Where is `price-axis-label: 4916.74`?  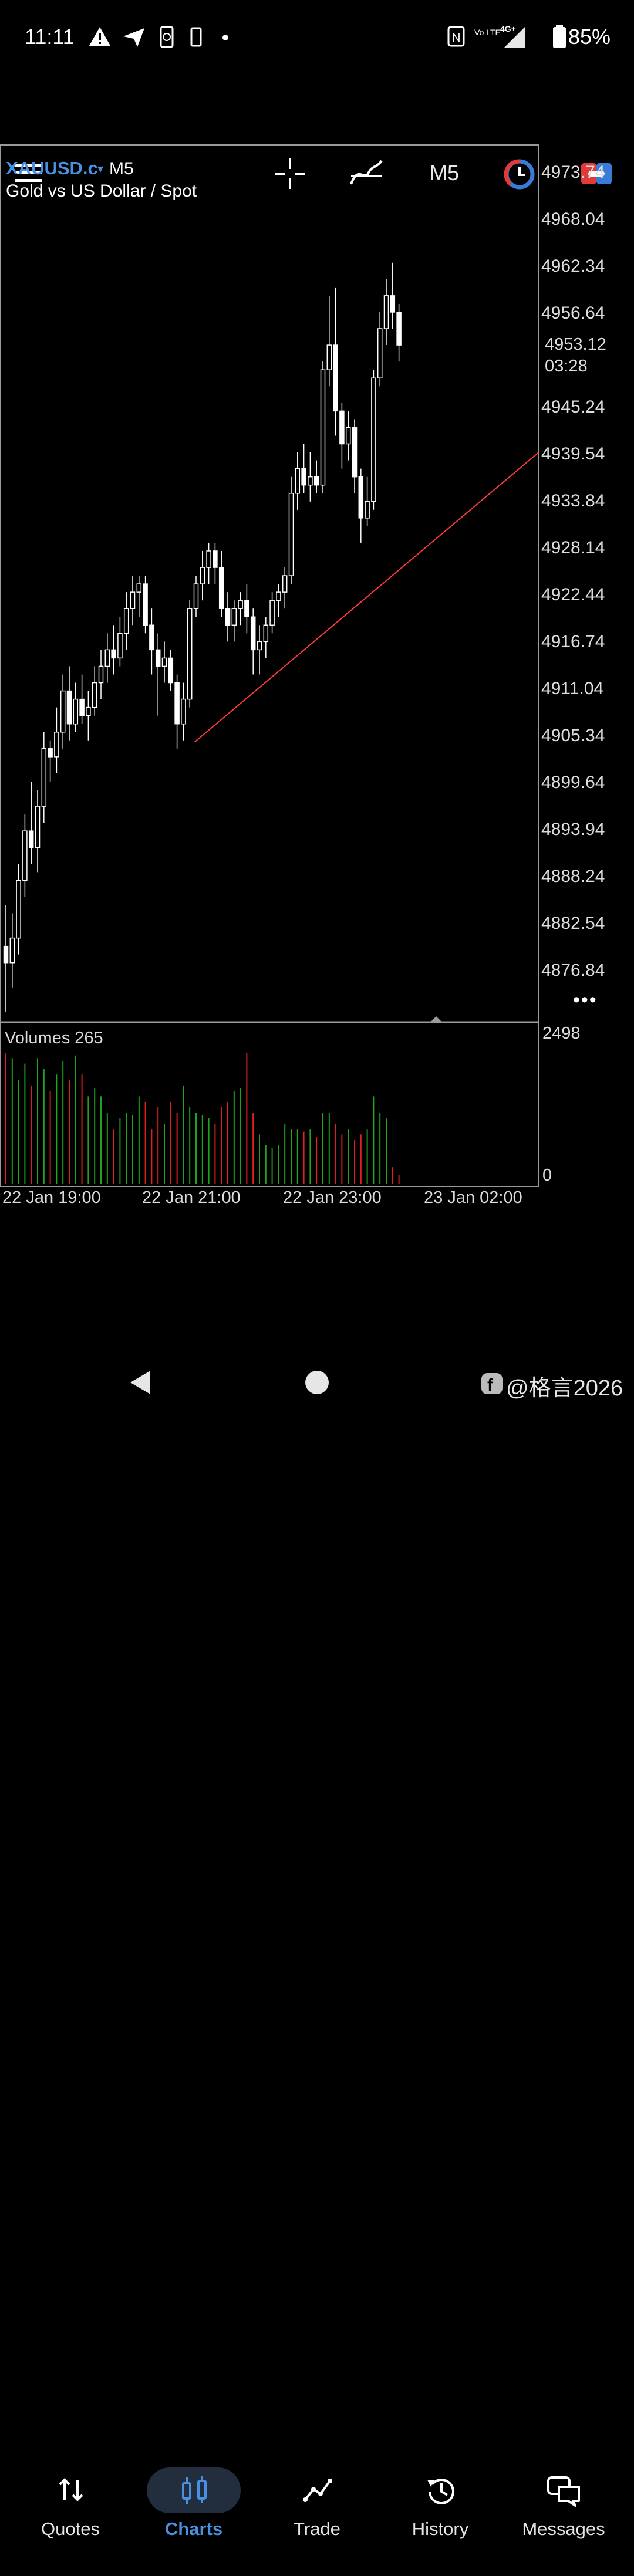
price-axis-label: 4916.74 is located at coordinates (573, 641).